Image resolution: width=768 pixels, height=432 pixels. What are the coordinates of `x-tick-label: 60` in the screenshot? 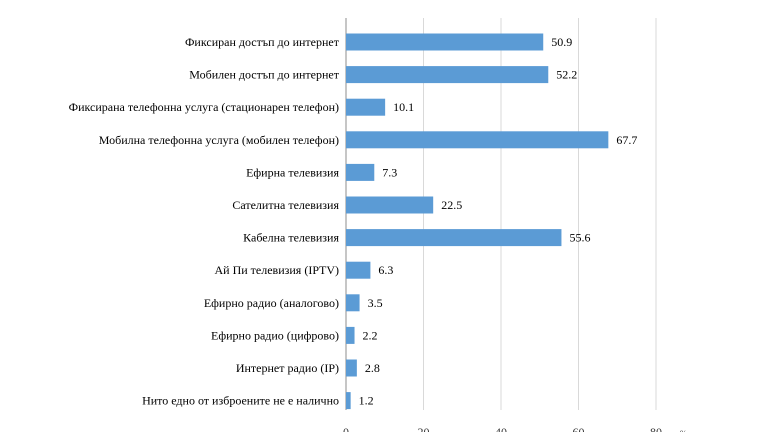 It's located at (579, 428).